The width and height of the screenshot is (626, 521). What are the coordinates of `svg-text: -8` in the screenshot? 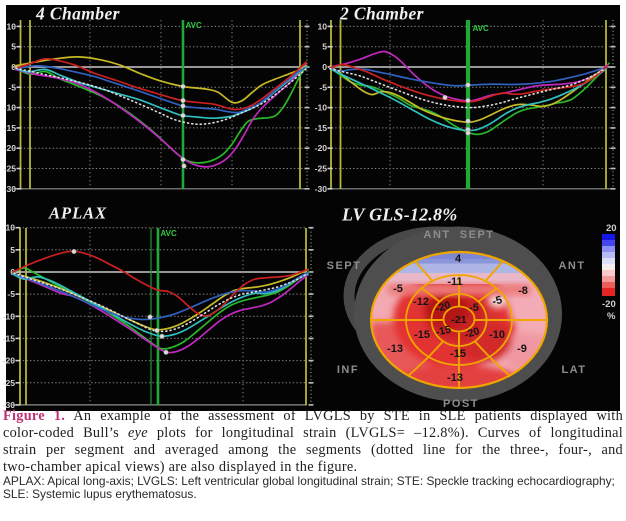 It's located at (523, 291).